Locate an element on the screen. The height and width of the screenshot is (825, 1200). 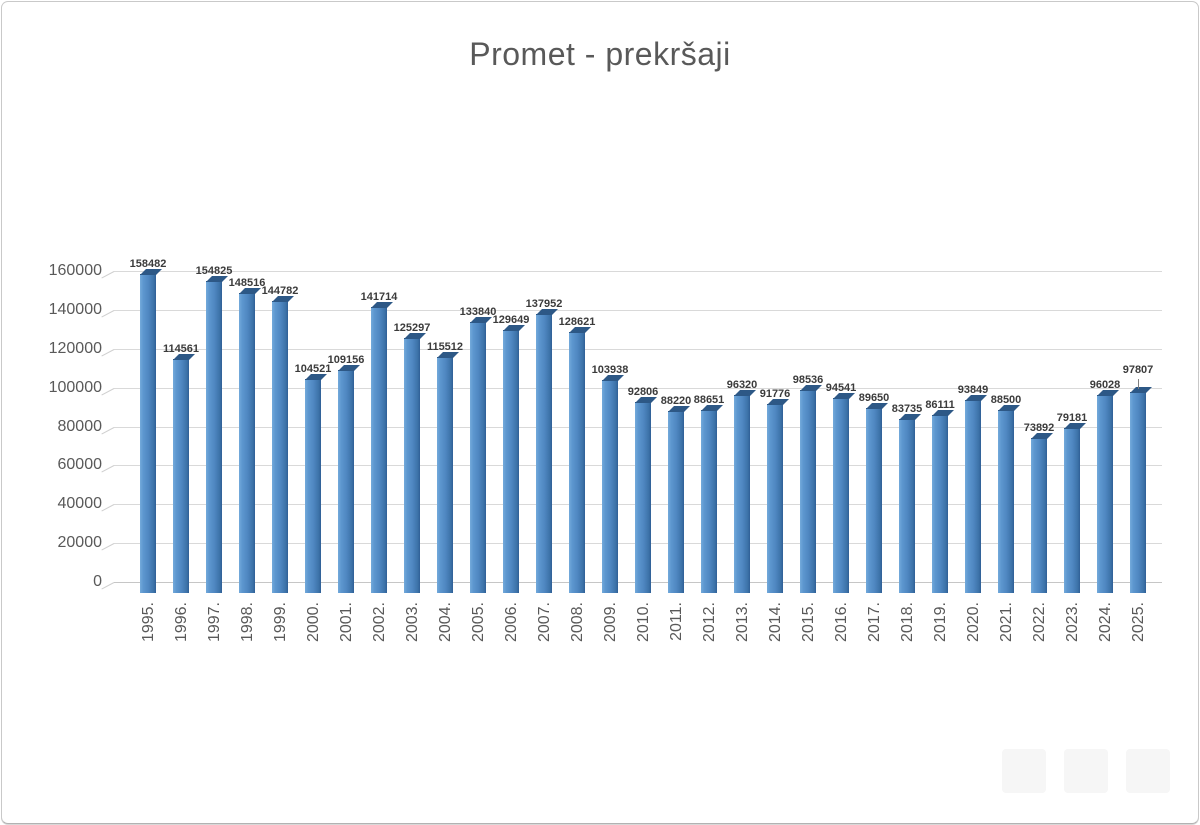
bar-data-label: 91776 is located at coordinates (775, 393).